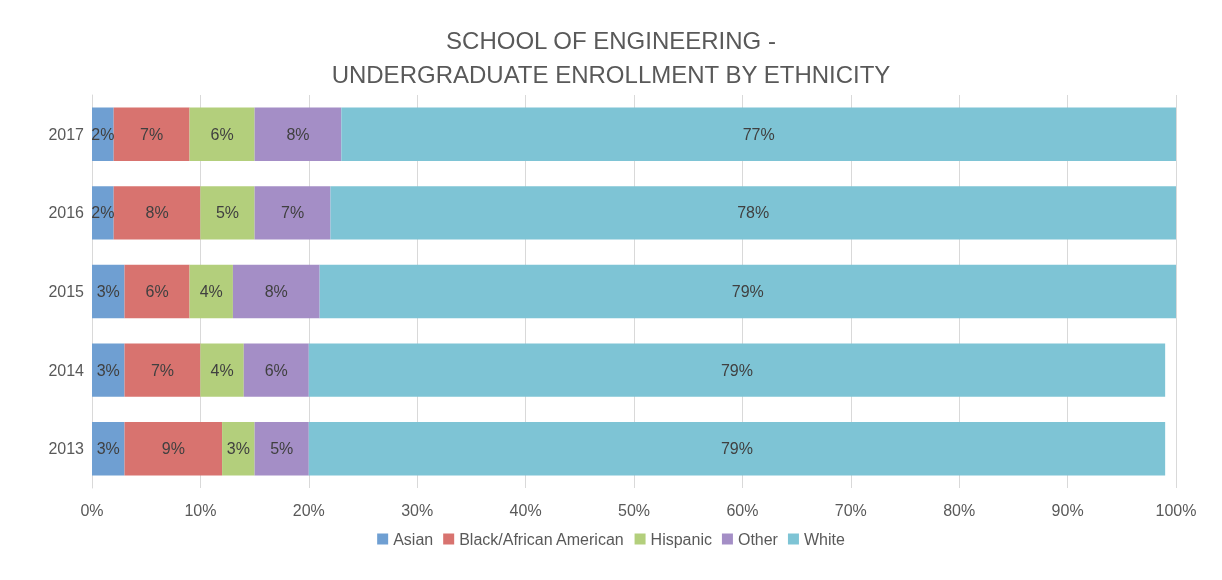 The height and width of the screenshot is (580, 1222). I want to click on data-label: 9%, so click(173, 449).